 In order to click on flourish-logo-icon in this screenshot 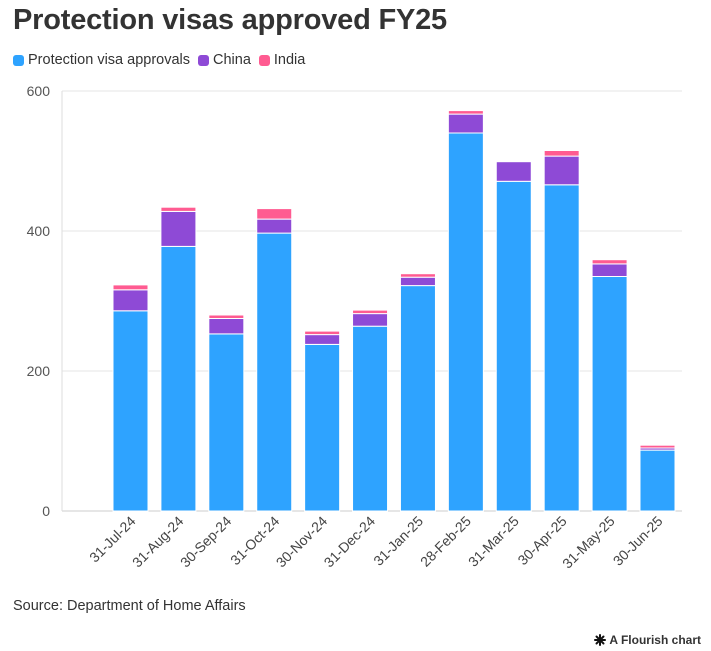, I will do `click(600, 640)`.